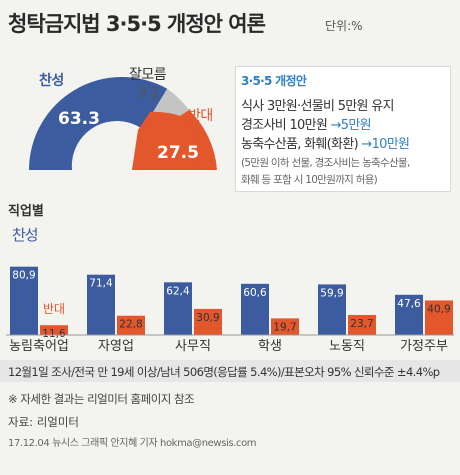  What do you see at coordinates (101, 284) in the screenshot?
I see `bar-value-label: 71,4` at bounding box center [101, 284].